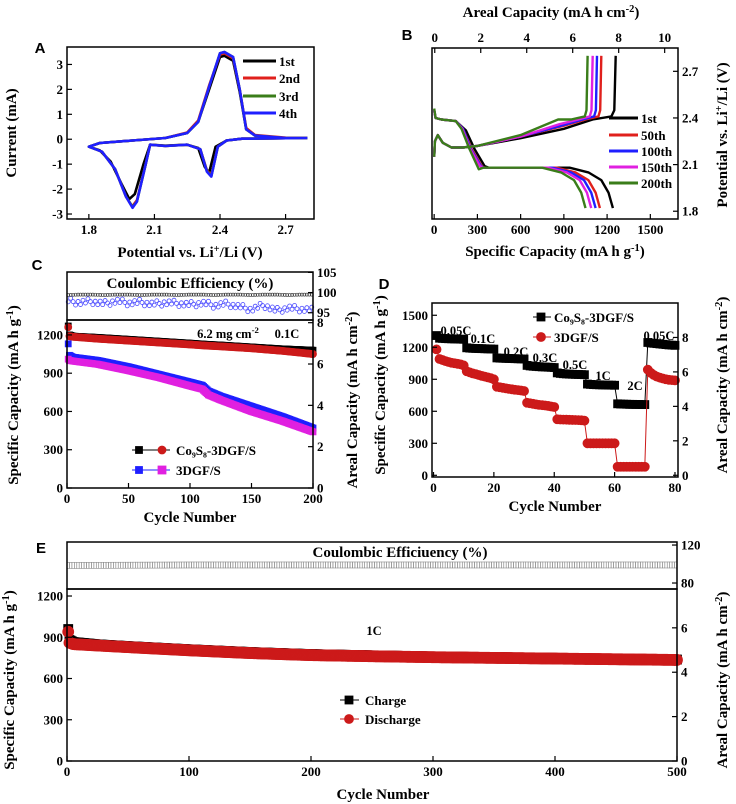 The height and width of the screenshot is (804, 736). I want to click on legend-label: 150th, so click(657, 167).